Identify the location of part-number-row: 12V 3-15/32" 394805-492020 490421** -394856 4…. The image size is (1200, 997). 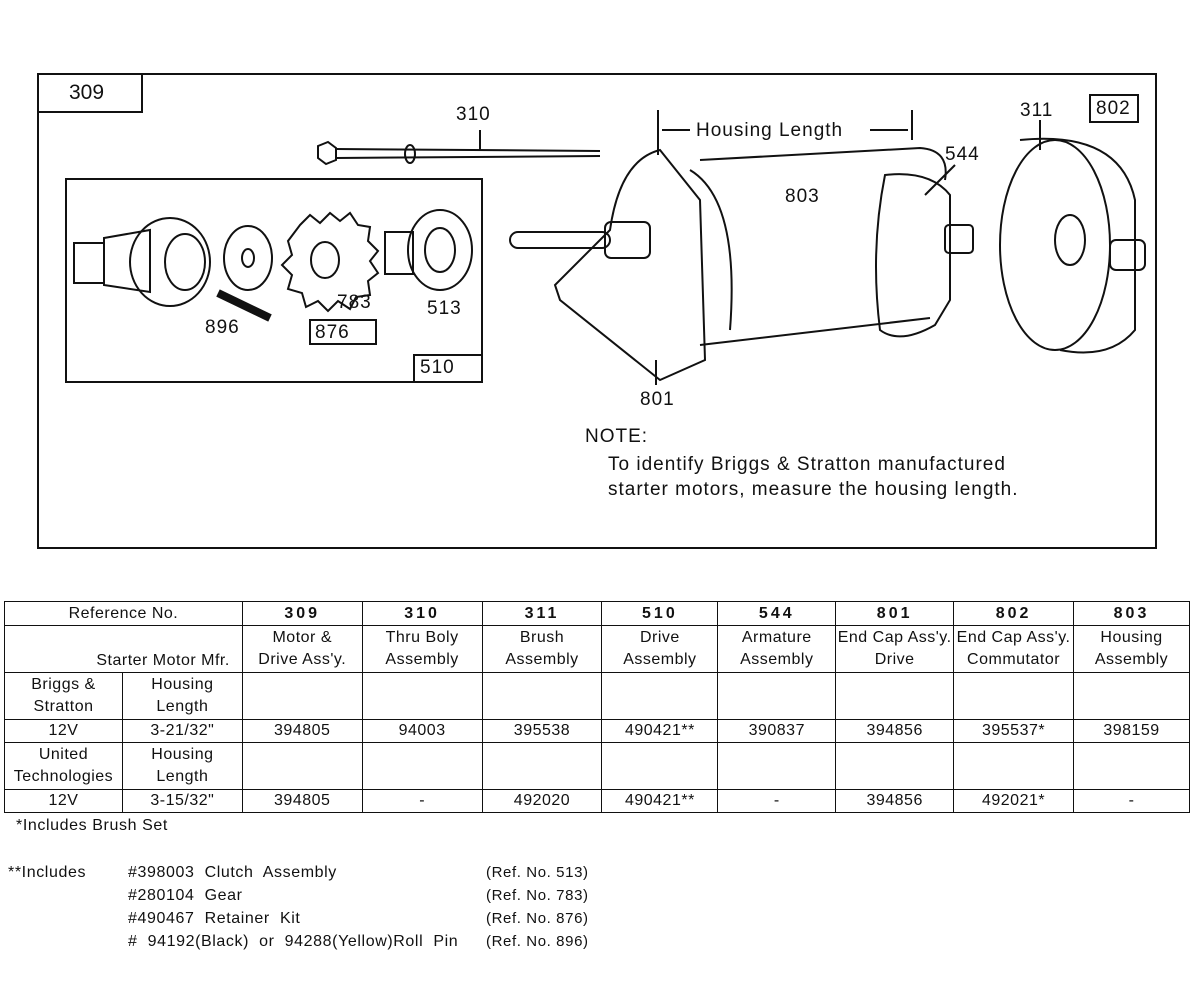
(597, 801).